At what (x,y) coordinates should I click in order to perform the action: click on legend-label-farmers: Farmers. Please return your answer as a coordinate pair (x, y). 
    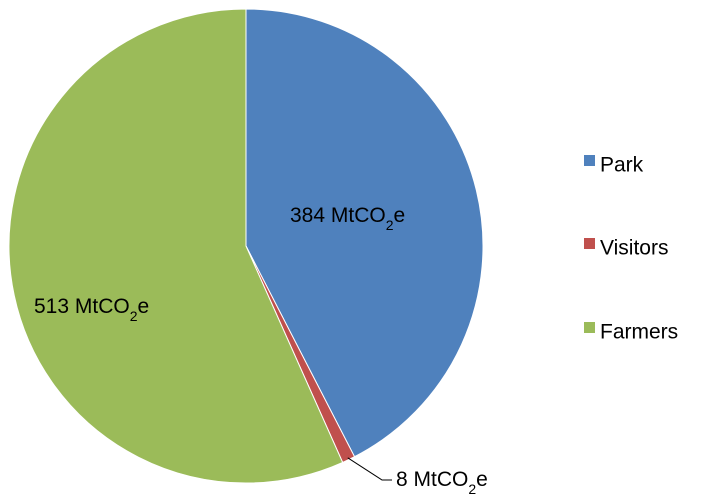
    Looking at the image, I should click on (639, 332).